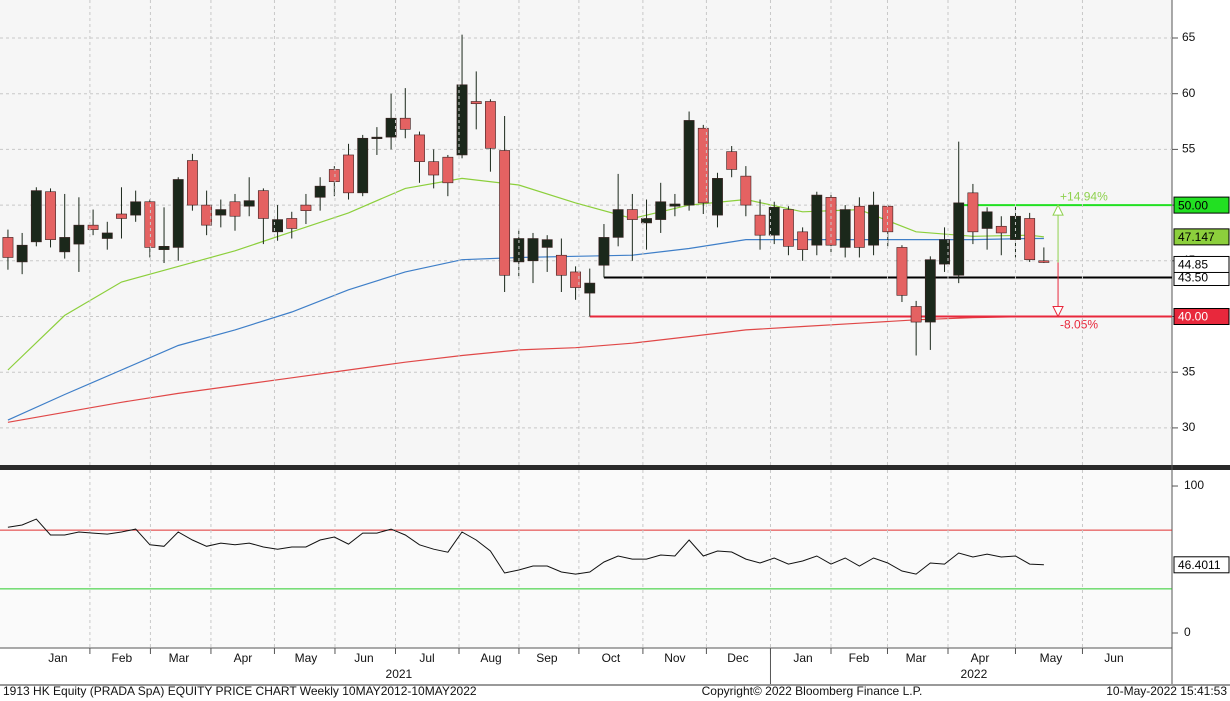 The width and height of the screenshot is (1230, 701). I want to click on y-tick-label: 100, so click(1194, 485).